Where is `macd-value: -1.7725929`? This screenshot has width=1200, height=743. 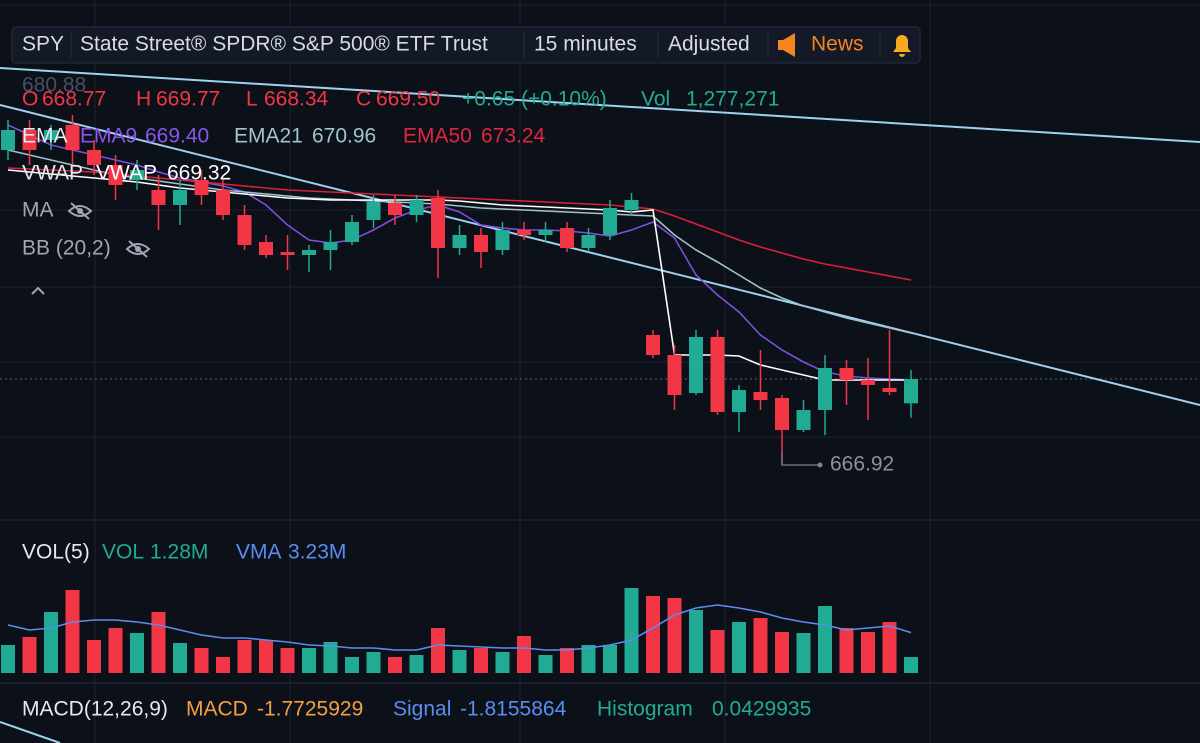 macd-value: -1.7725929 is located at coordinates (310, 709).